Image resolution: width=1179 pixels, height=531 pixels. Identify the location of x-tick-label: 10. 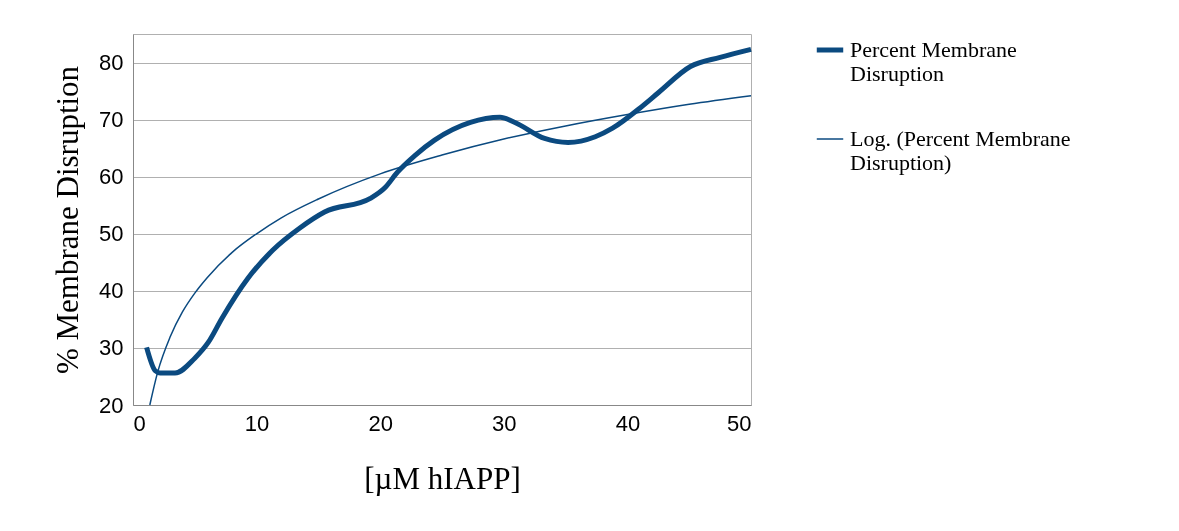
(257, 423).